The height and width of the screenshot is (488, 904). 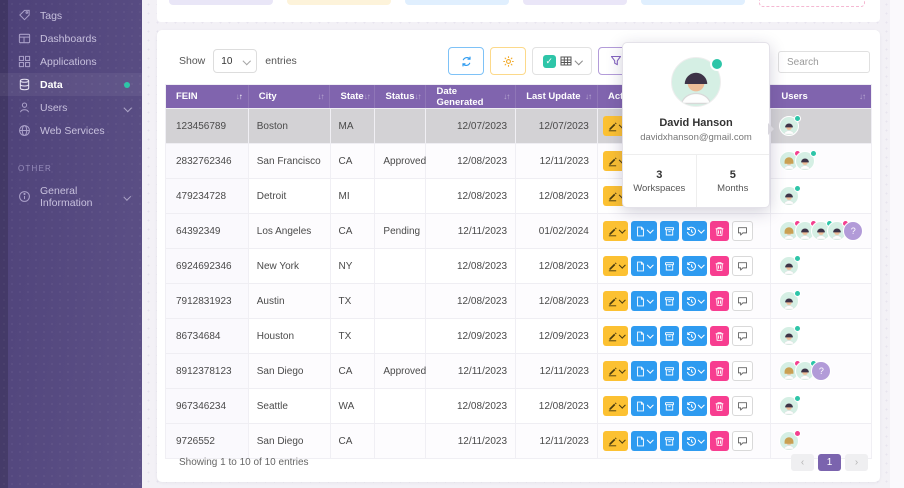 I want to click on column-header-last-update: Last Update ↓↑, so click(x=557, y=96).